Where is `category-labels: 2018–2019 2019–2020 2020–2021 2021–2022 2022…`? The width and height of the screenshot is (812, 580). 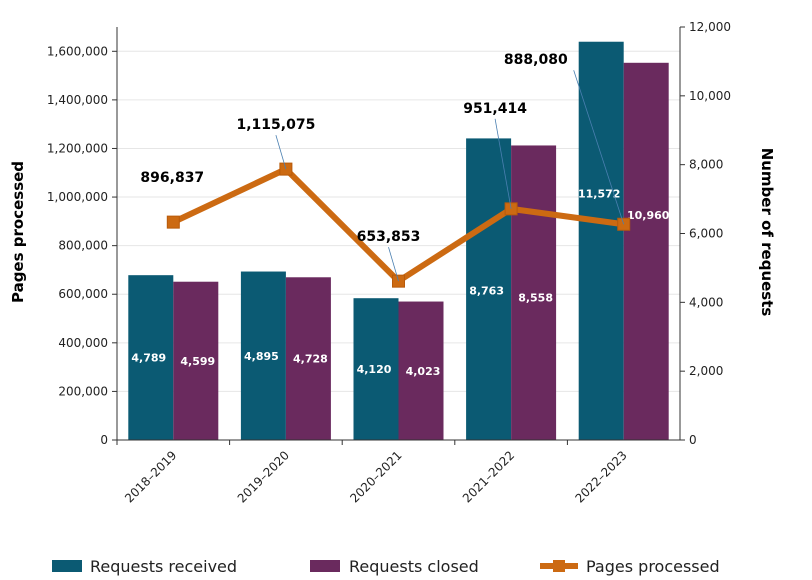
category-labels: 2018–2019 2019–2020 2020–2021 2021–2022 2022… is located at coordinates (376, 476).